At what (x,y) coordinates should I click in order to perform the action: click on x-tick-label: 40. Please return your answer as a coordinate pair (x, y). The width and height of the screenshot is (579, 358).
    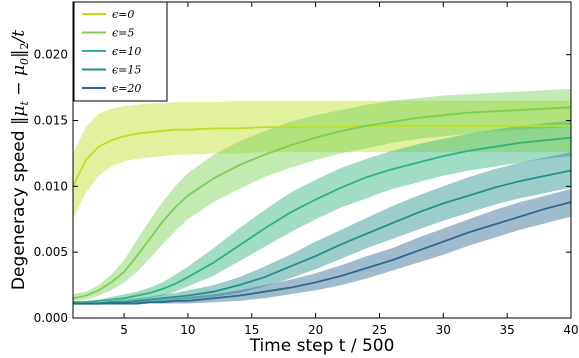
    Looking at the image, I should click on (570, 330).